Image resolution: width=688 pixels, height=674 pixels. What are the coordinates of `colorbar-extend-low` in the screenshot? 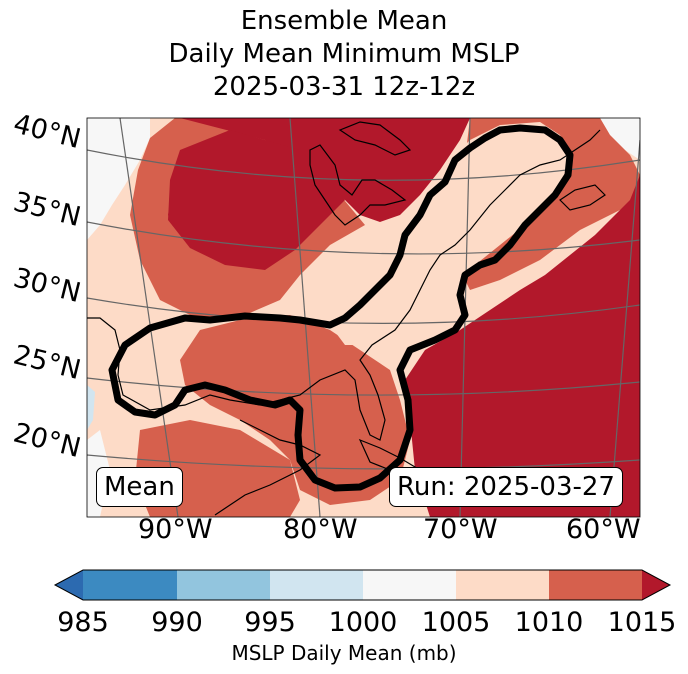 It's located at (69, 585).